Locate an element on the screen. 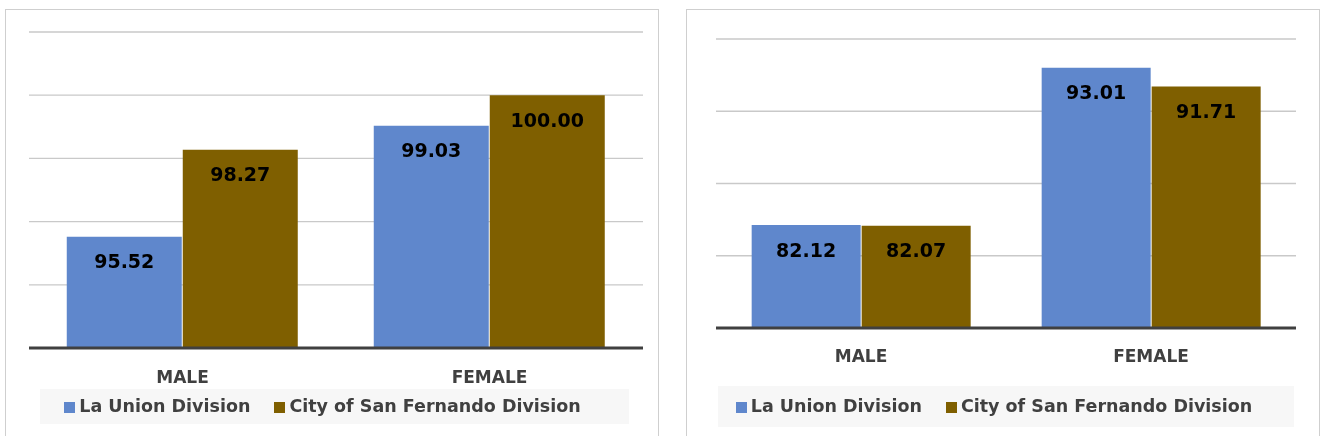 The width and height of the screenshot is (1323, 436). data-label: 95.52 is located at coordinates (124, 261).